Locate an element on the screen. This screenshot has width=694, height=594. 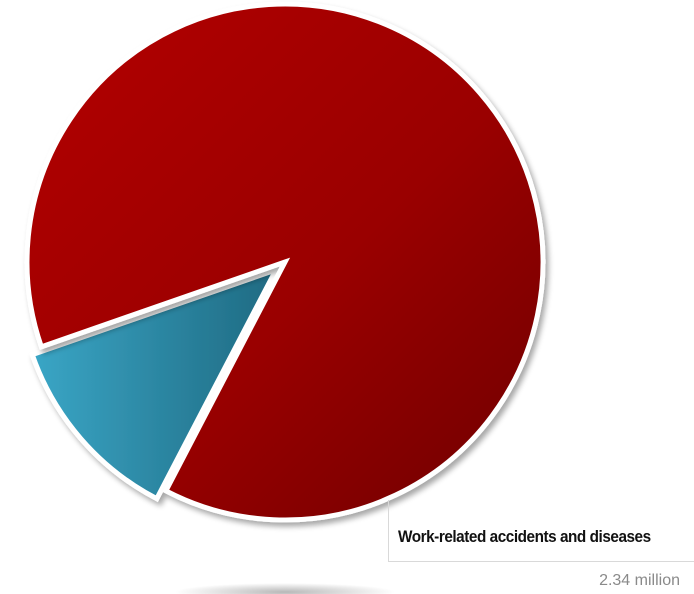
pie-floor-shadow is located at coordinates (285, 588).